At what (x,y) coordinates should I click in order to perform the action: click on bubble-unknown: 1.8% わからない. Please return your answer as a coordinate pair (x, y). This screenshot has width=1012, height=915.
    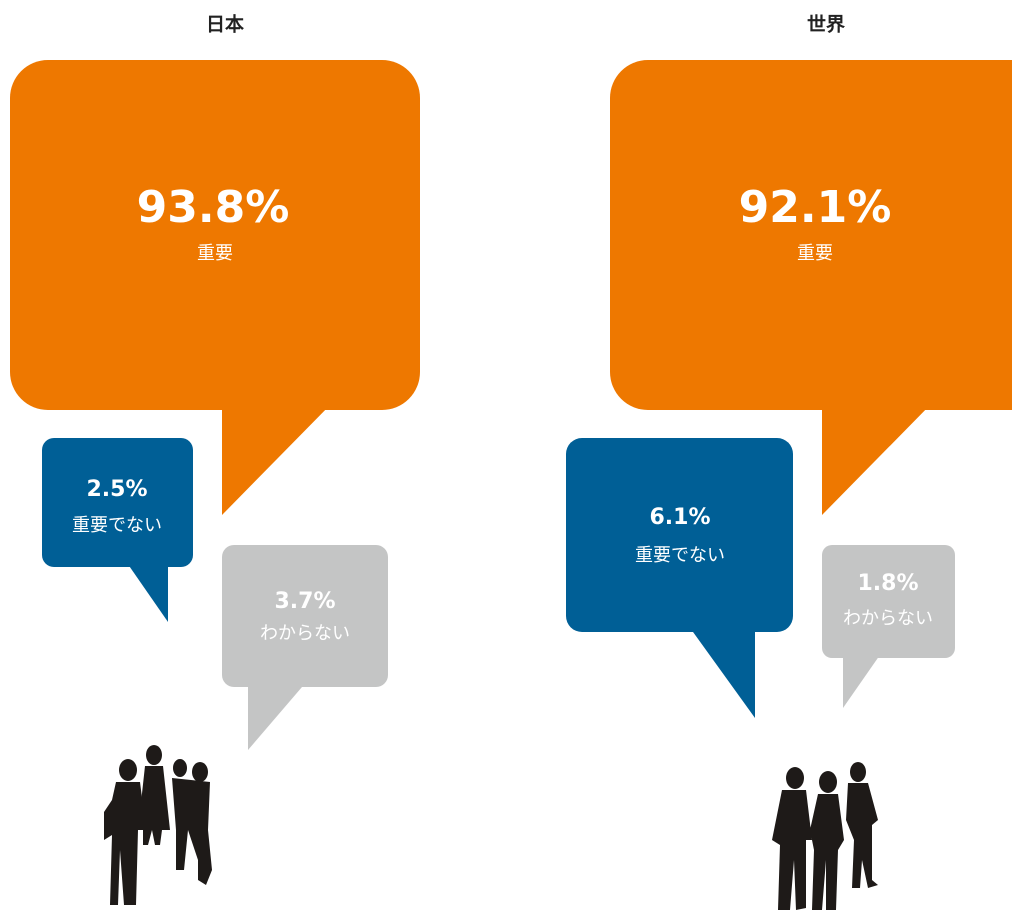
    Looking at the image, I should click on (888, 626).